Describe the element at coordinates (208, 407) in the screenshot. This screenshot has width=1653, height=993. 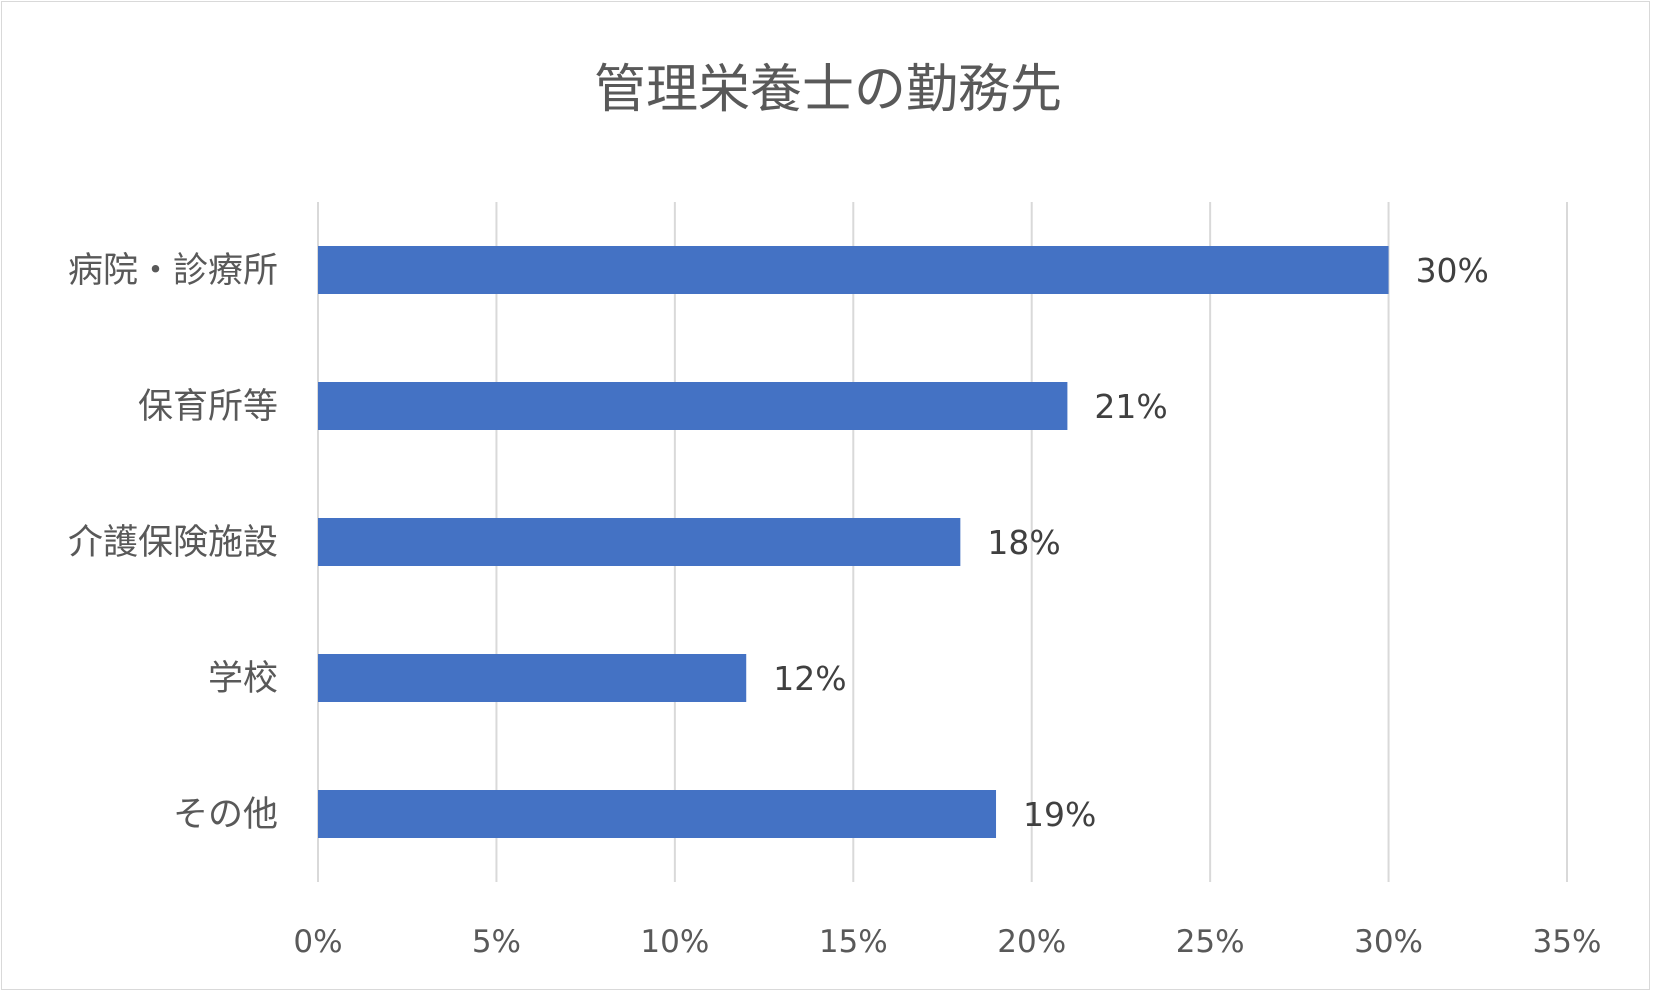
I see `category-label: 保育所等` at that location.